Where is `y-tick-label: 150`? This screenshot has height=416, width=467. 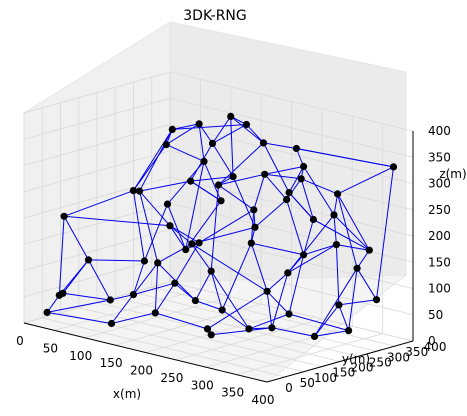
y-tick-label: 150 is located at coordinates (343, 373).